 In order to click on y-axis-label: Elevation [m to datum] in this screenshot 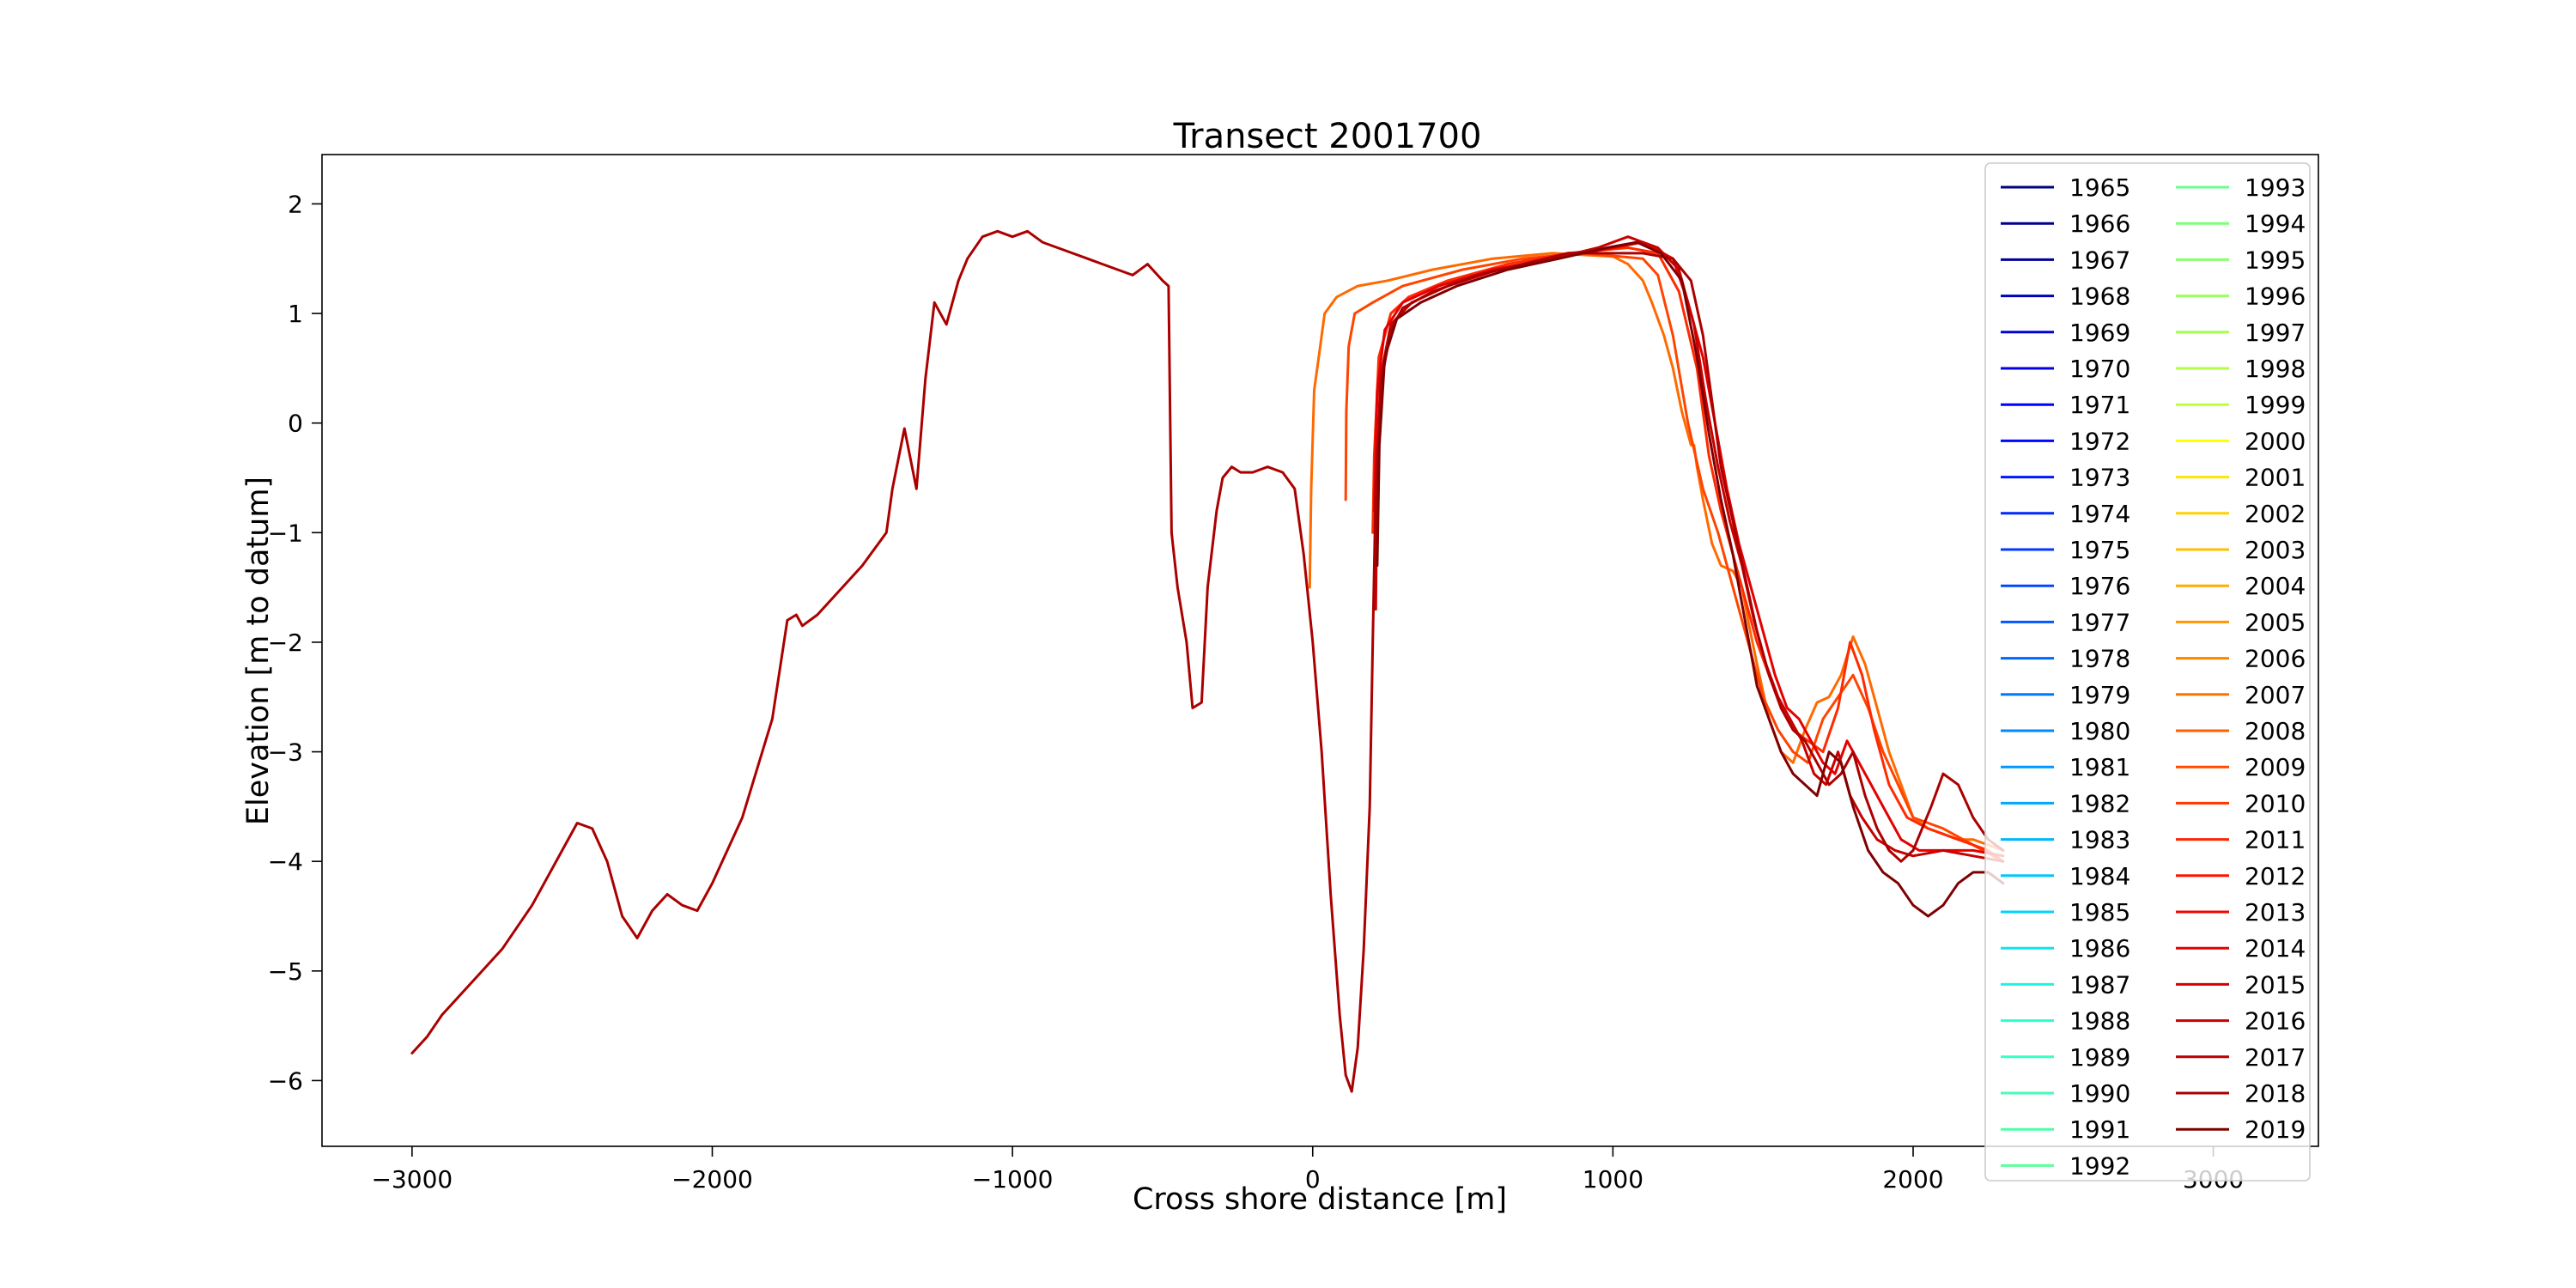, I will do `click(258, 651)`.